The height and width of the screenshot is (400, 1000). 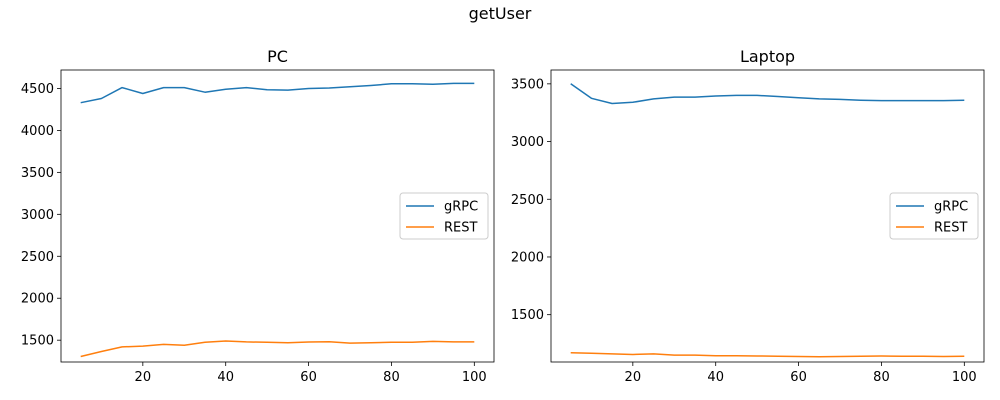 I want to click on figure-title: getUser, so click(x=500, y=13).